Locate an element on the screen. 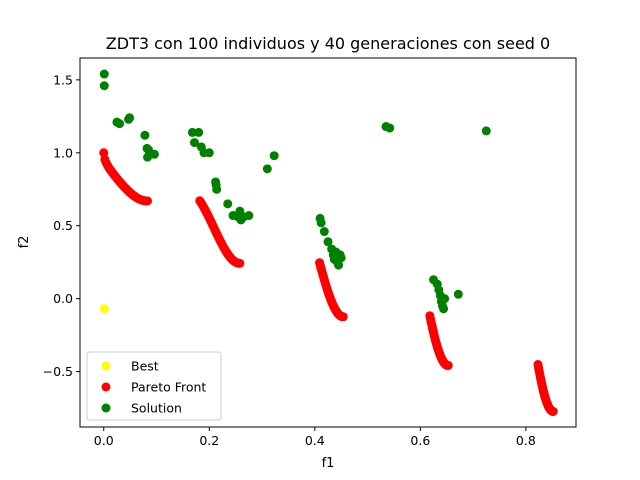 The image size is (640, 480). y-axis: −0.5 0.0 0.5 1.0 1.5 is located at coordinates (61, 225).